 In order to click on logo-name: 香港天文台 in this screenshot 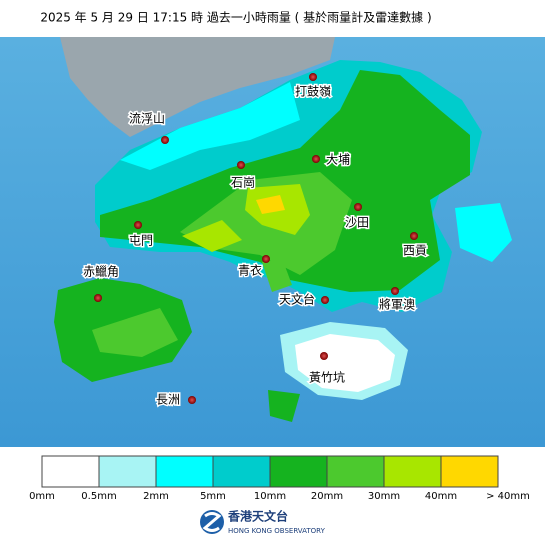, I will do `click(257, 516)`.